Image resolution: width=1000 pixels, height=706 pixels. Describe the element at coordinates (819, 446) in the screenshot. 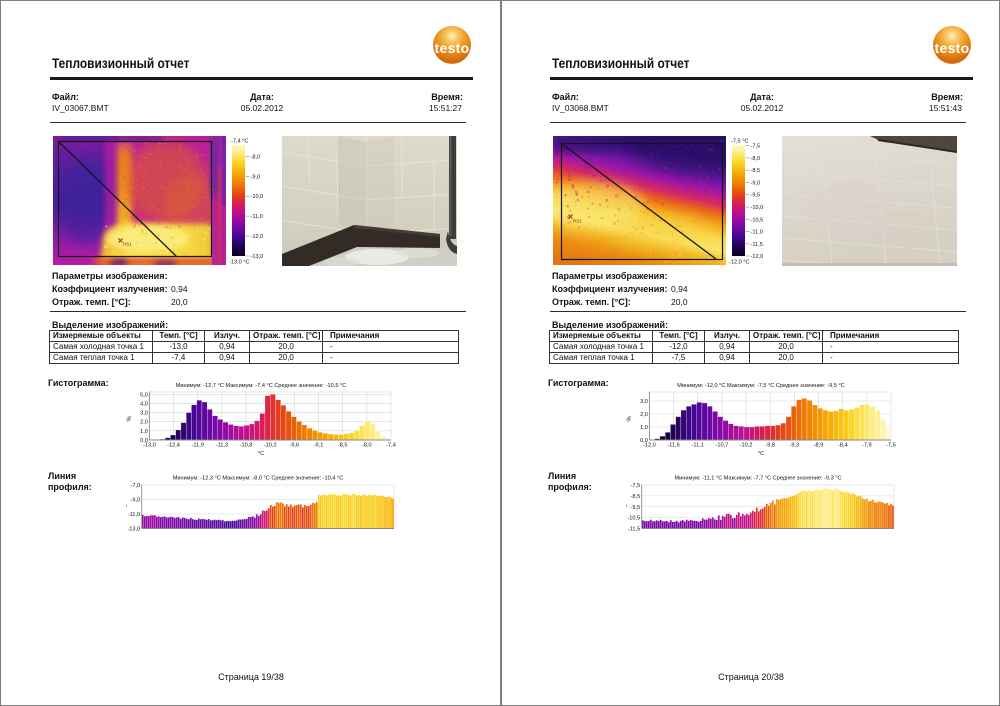

I see `svg-text: -8,9` at that location.